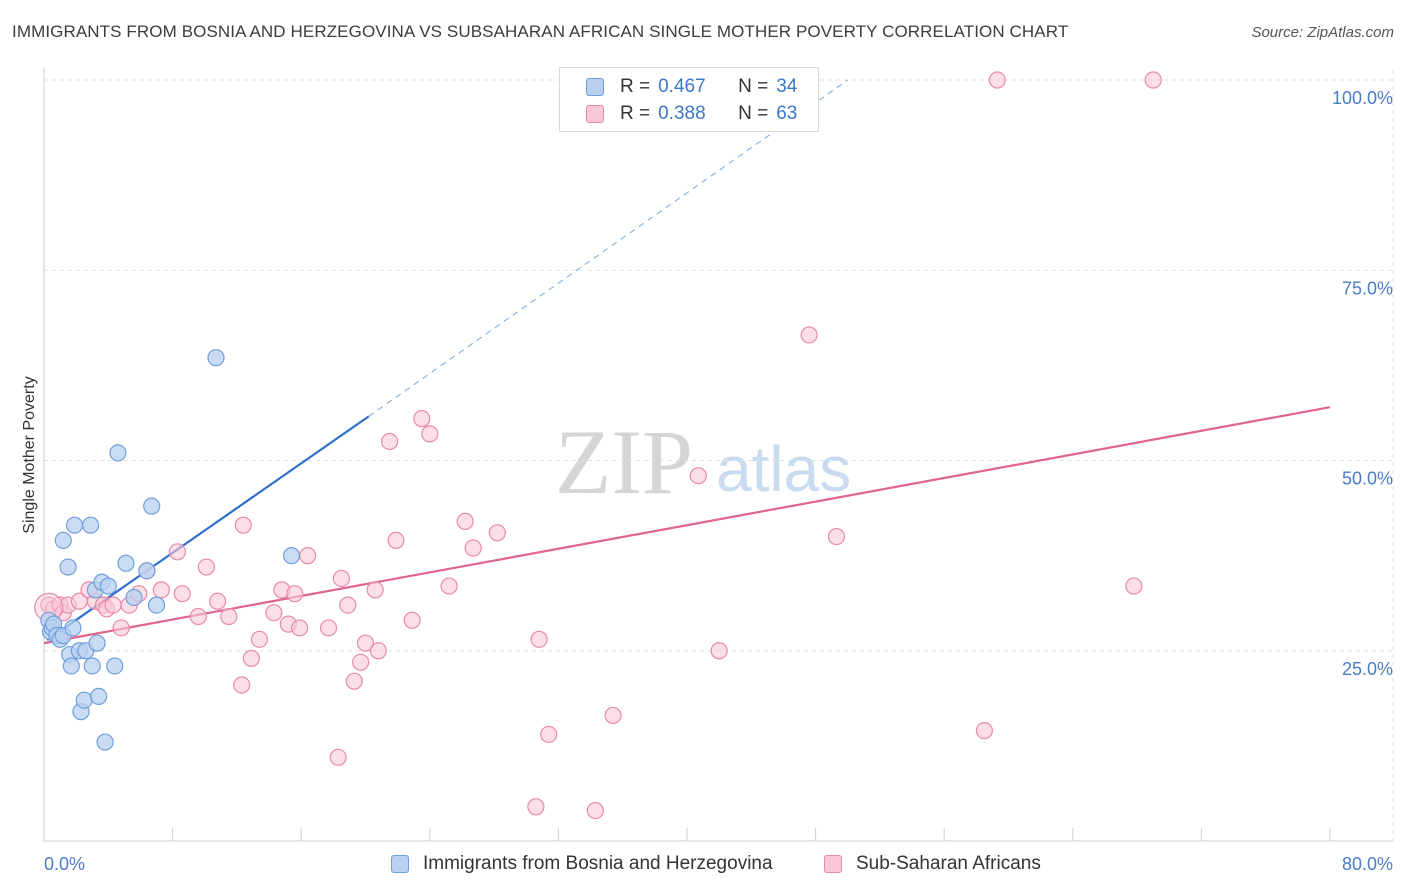 The image size is (1406, 892). Describe the element at coordinates (64, 864) in the screenshot. I see `x-tick-label: 0.0%` at that location.